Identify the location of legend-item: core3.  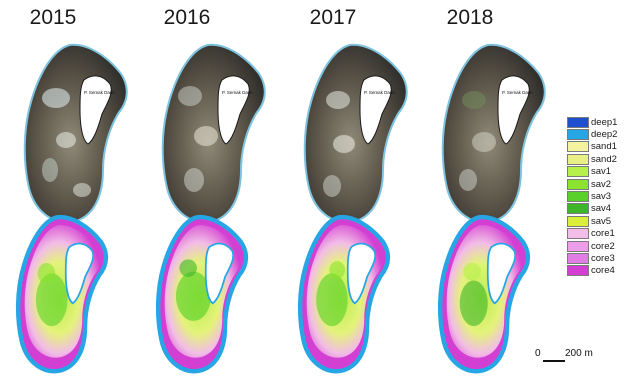
(596, 258).